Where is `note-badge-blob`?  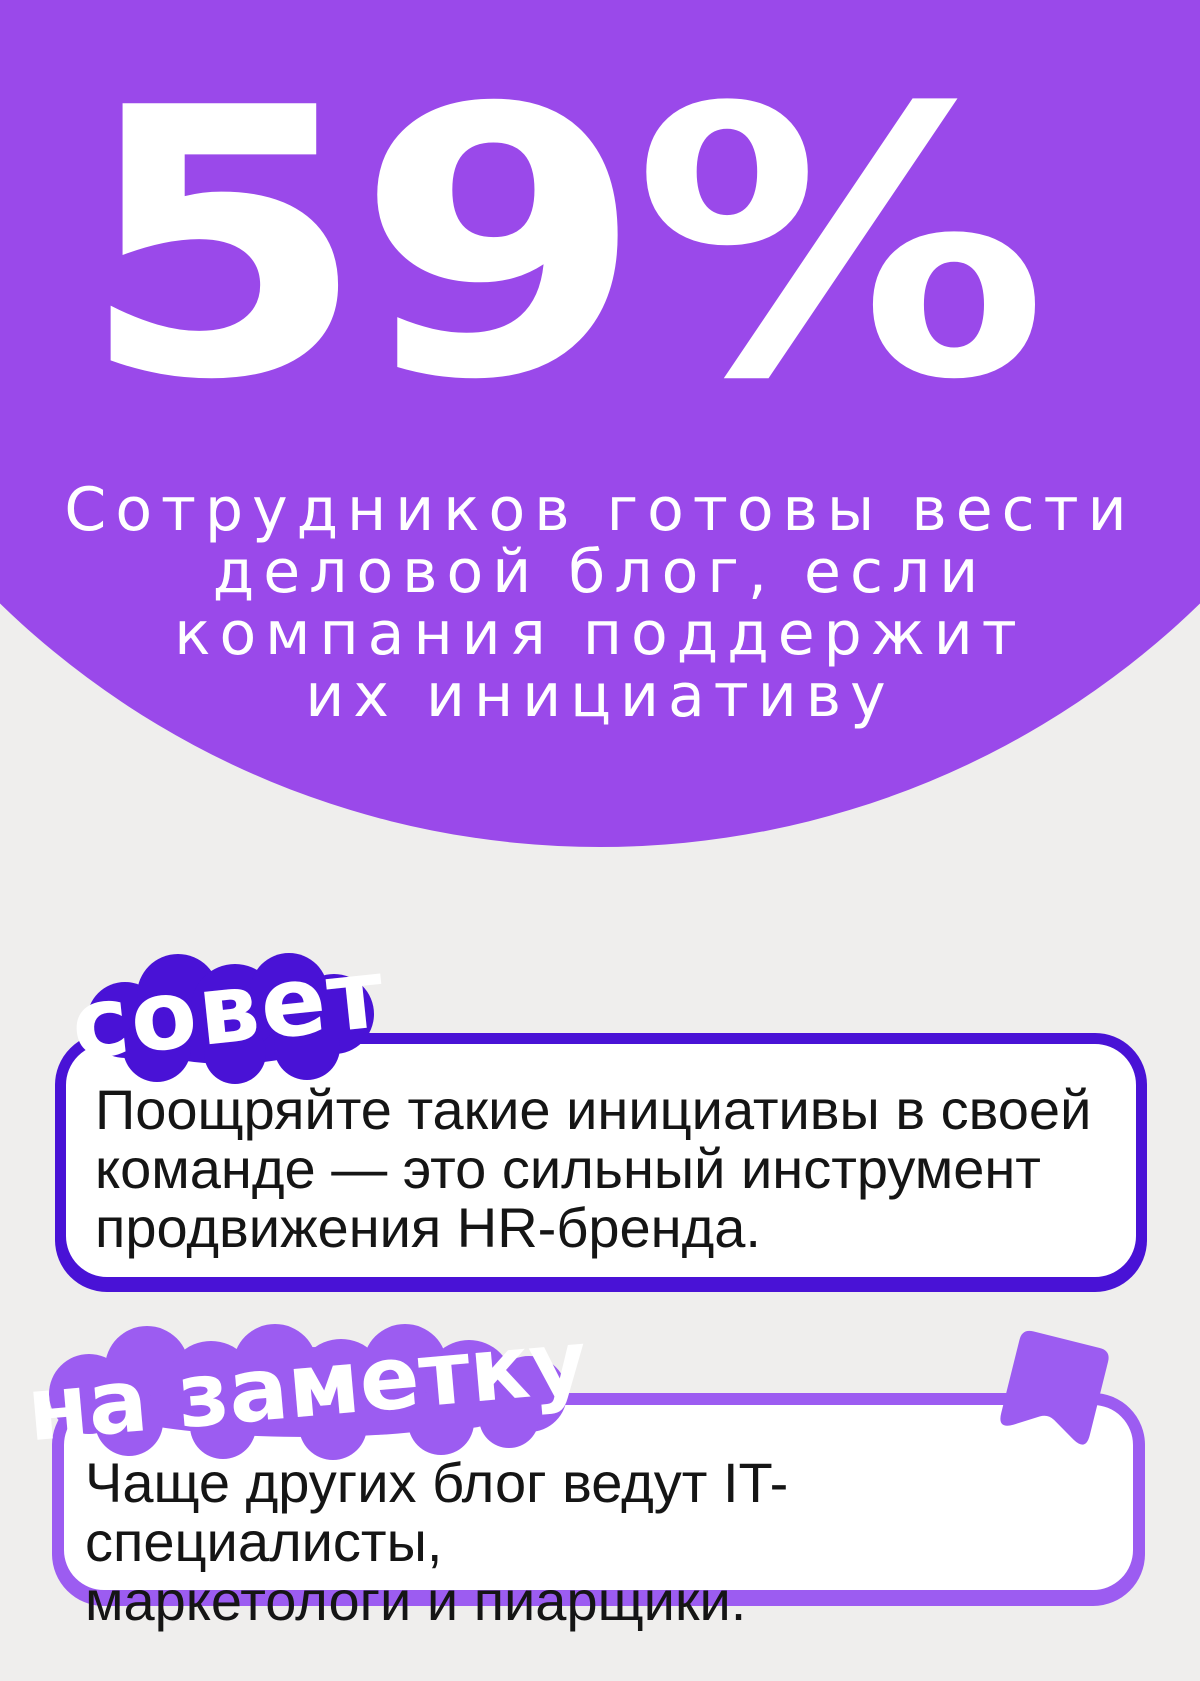
note-badge-blob is located at coordinates (308, 1392).